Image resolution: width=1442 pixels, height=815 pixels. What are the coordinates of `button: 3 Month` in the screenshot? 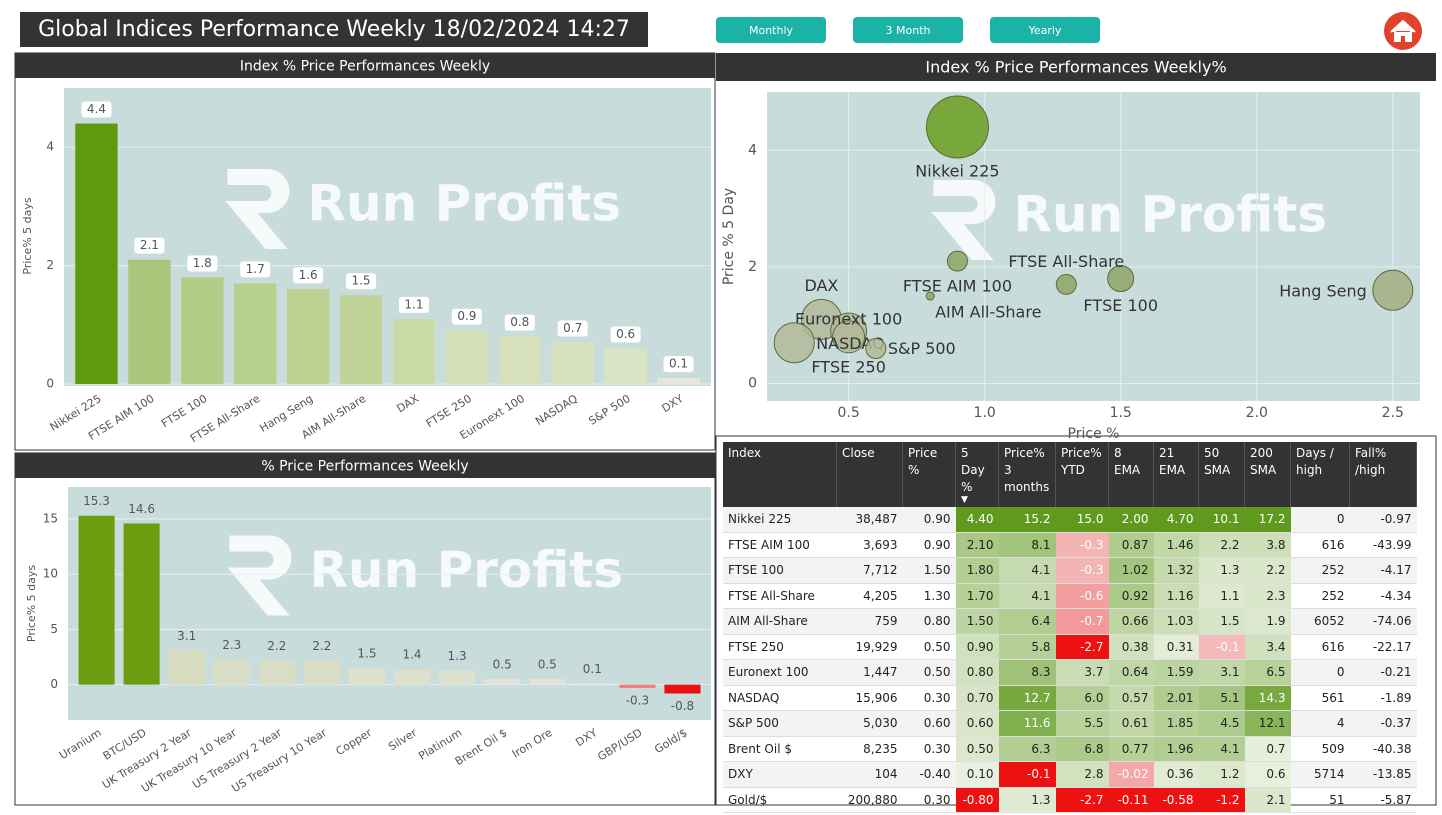 It's located at (908, 30).